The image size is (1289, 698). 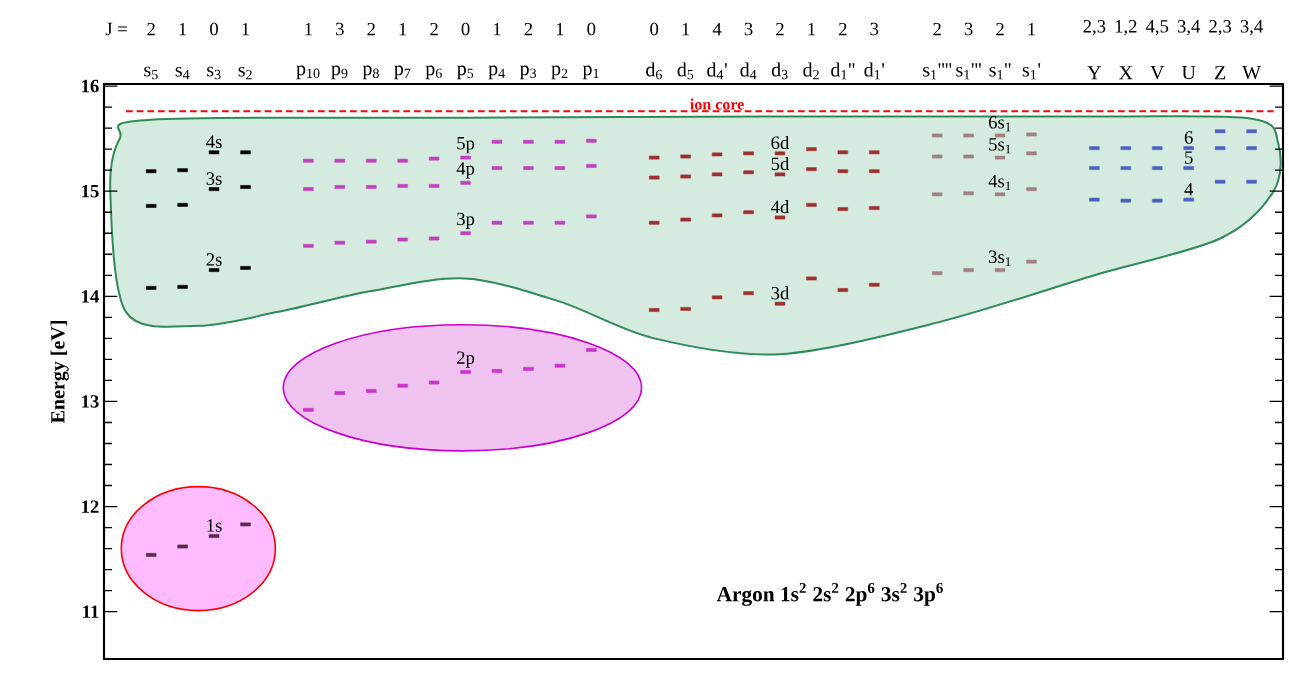 I want to click on x-tick-label: p$_{1}$, so click(x=590, y=72).